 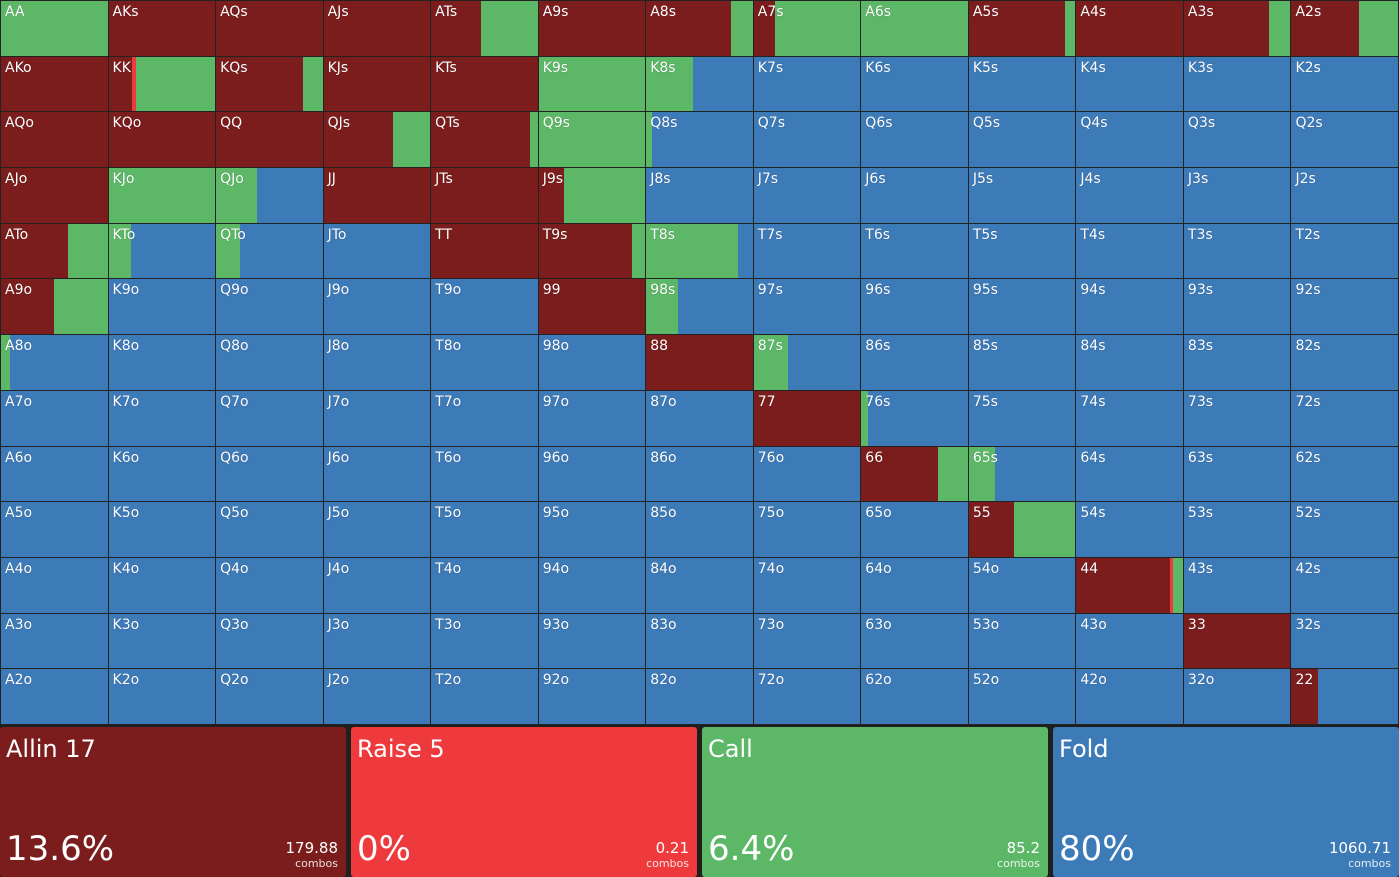 I want to click on hand-cell: A3s, so click(x=1237, y=28).